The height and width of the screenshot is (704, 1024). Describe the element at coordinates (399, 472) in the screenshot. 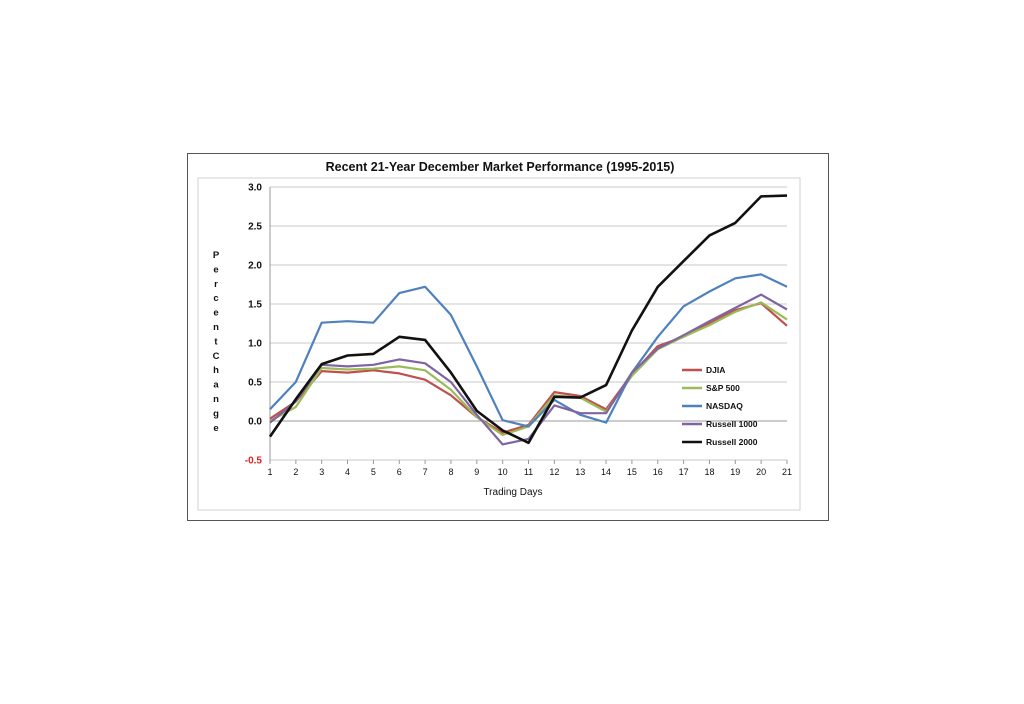

I see `x-tick-label: 6` at that location.